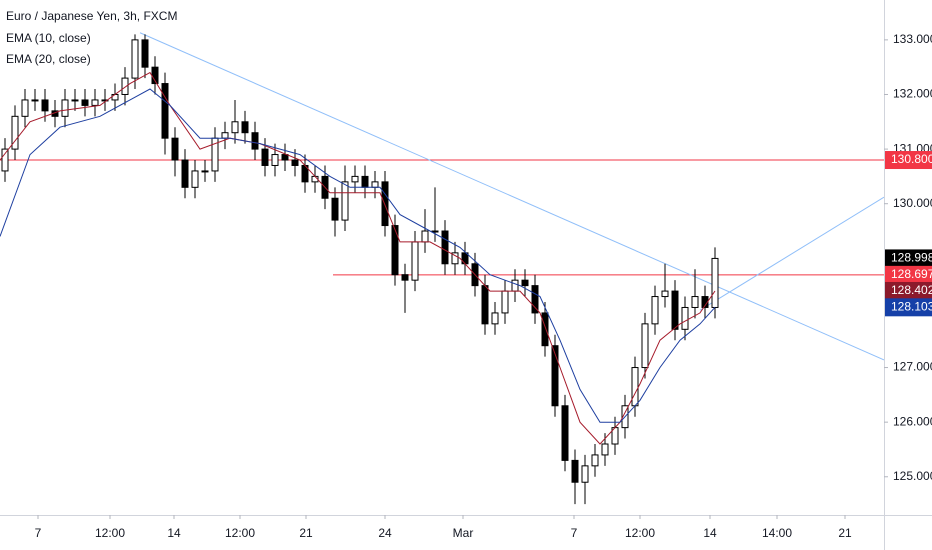 The height and width of the screenshot is (550, 932). I want to click on legend-entry: EMA (20, close), so click(48, 59).